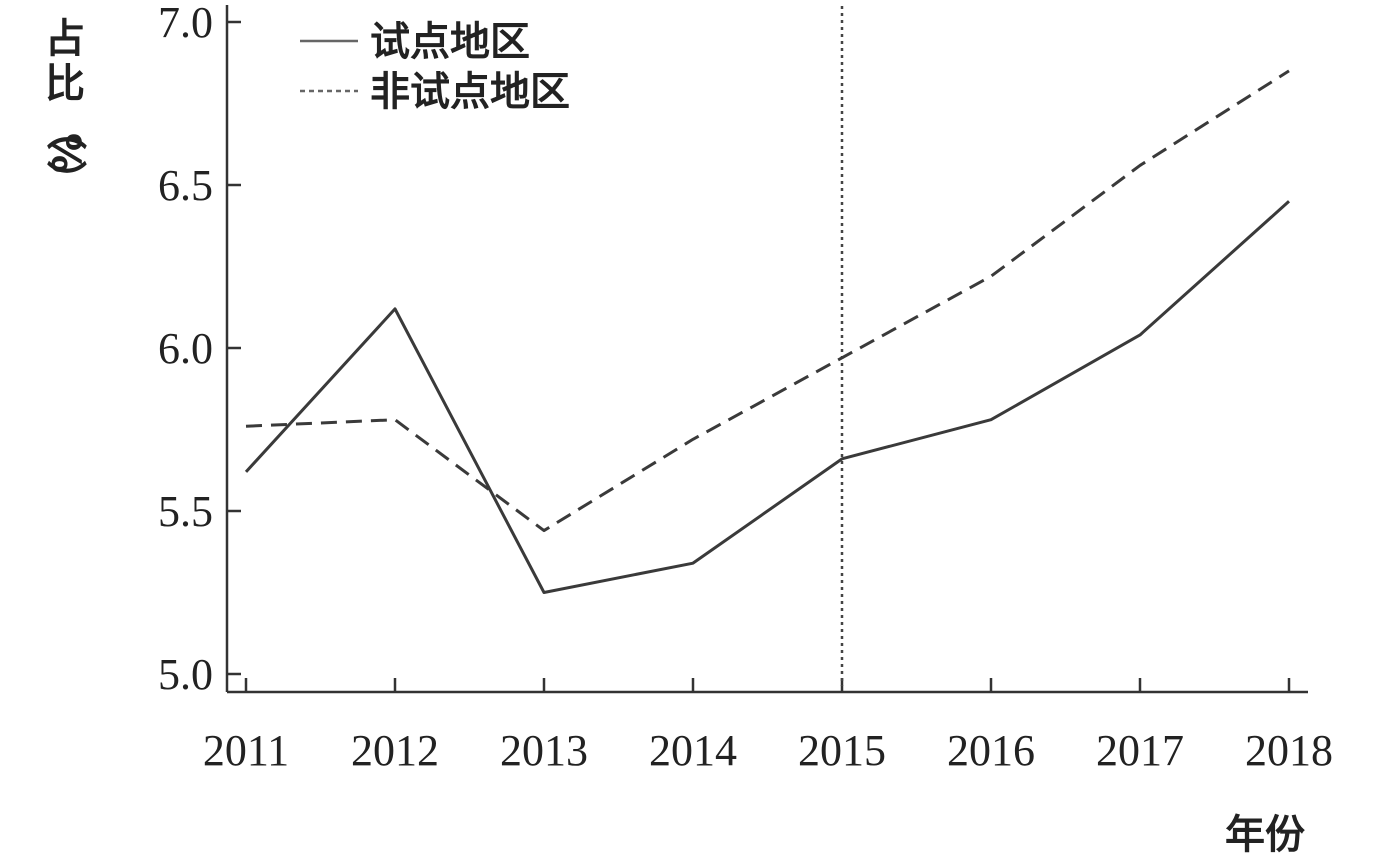  What do you see at coordinates (1265, 834) in the screenshot?
I see `x-axis-title: 年份` at bounding box center [1265, 834].